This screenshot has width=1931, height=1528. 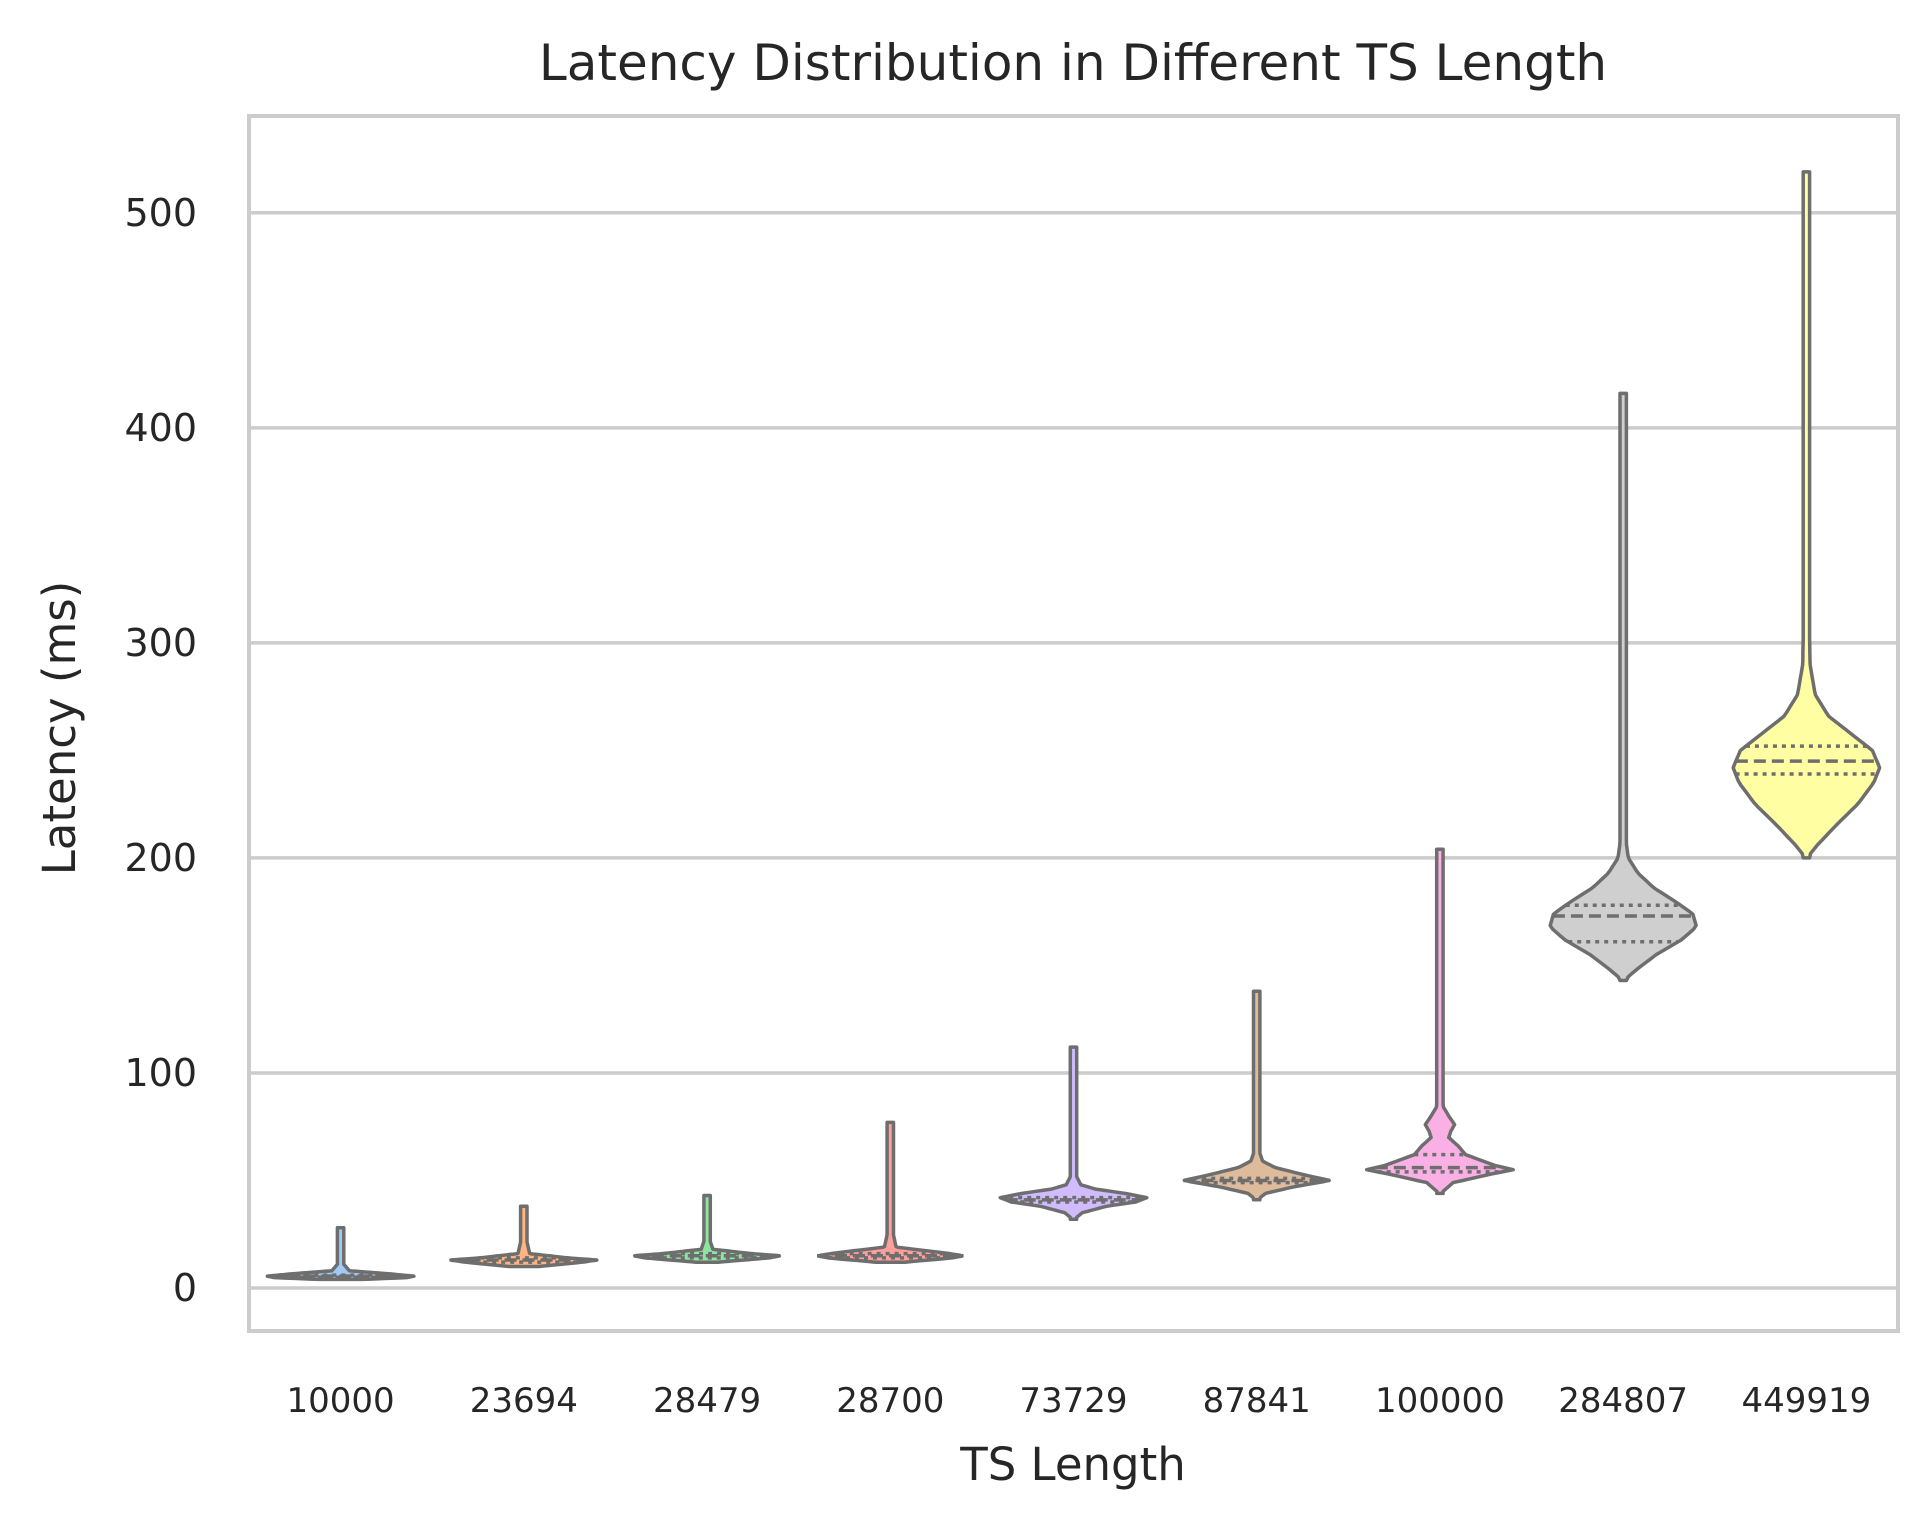 I want to click on x-tick-label: 23694, so click(x=524, y=1401).